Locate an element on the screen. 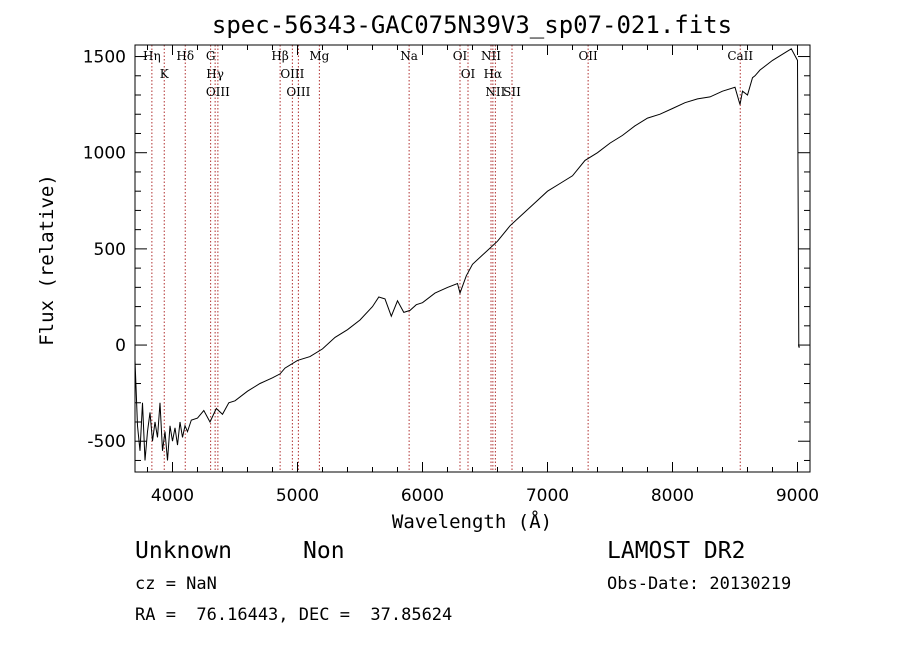  x-axis-label: Wavelength (Å) is located at coordinates (472, 521).